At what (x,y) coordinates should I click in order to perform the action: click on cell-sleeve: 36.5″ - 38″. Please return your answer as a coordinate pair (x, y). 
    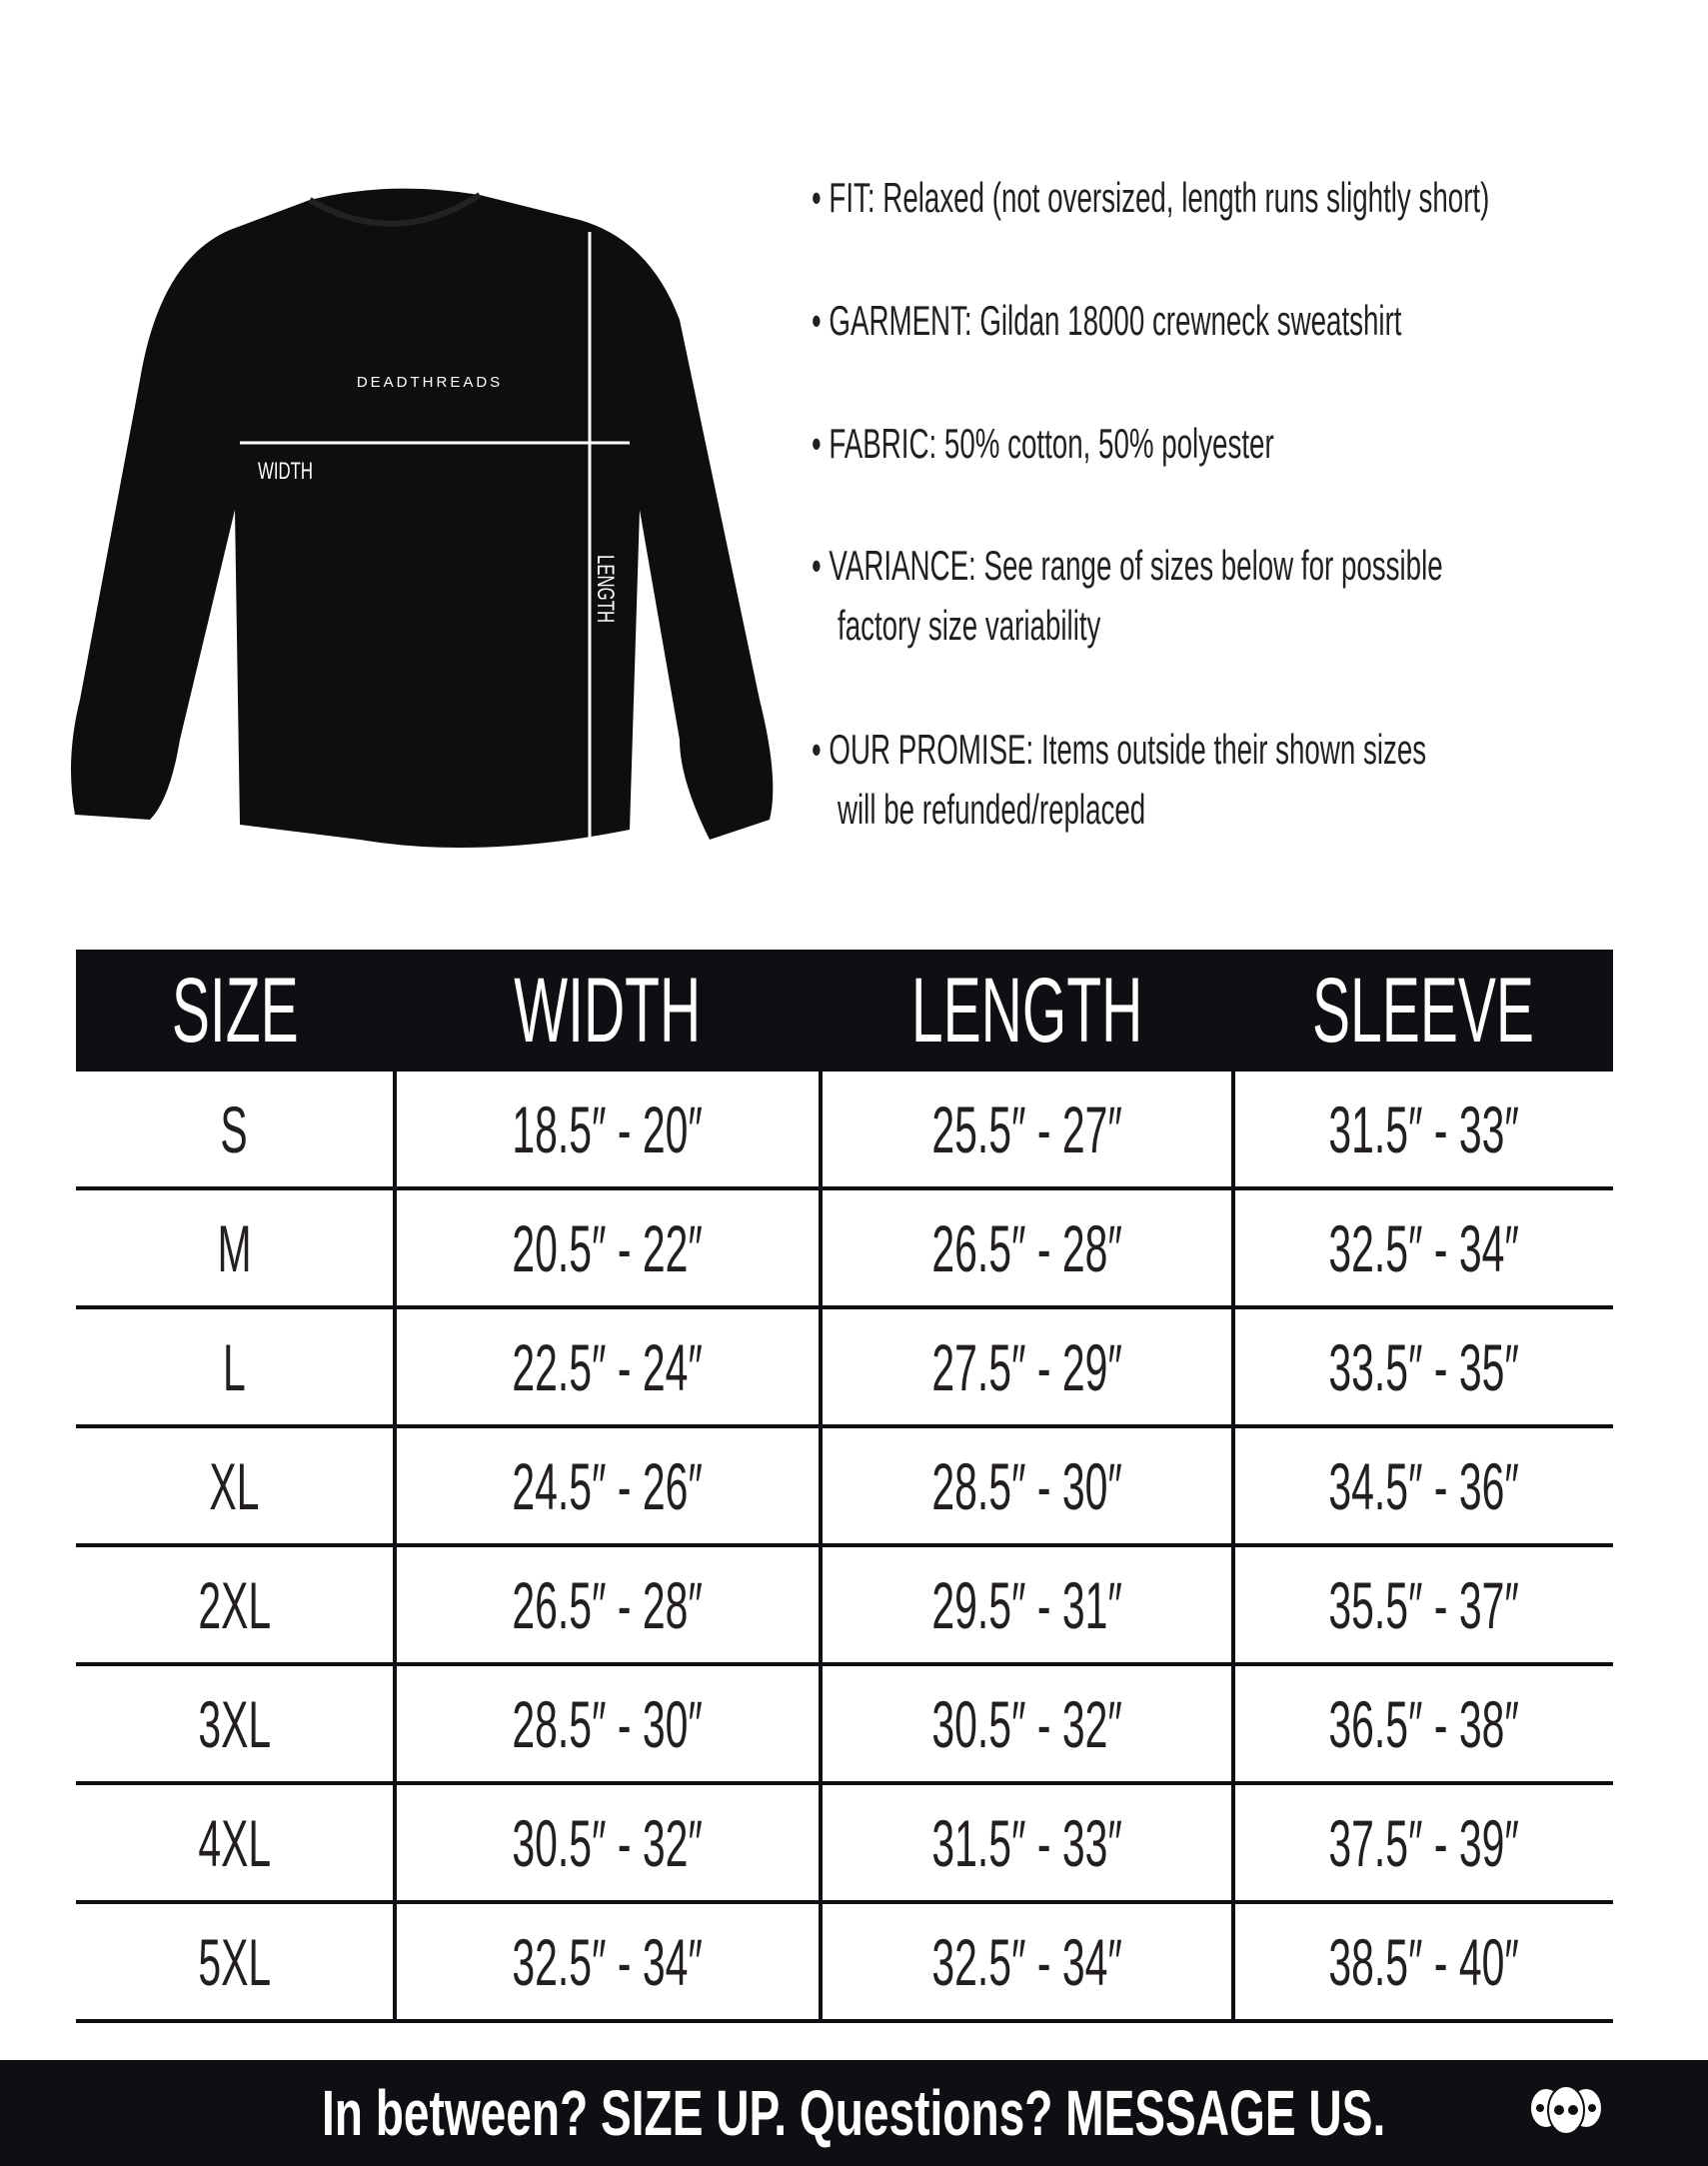
    Looking at the image, I should click on (1422, 1725).